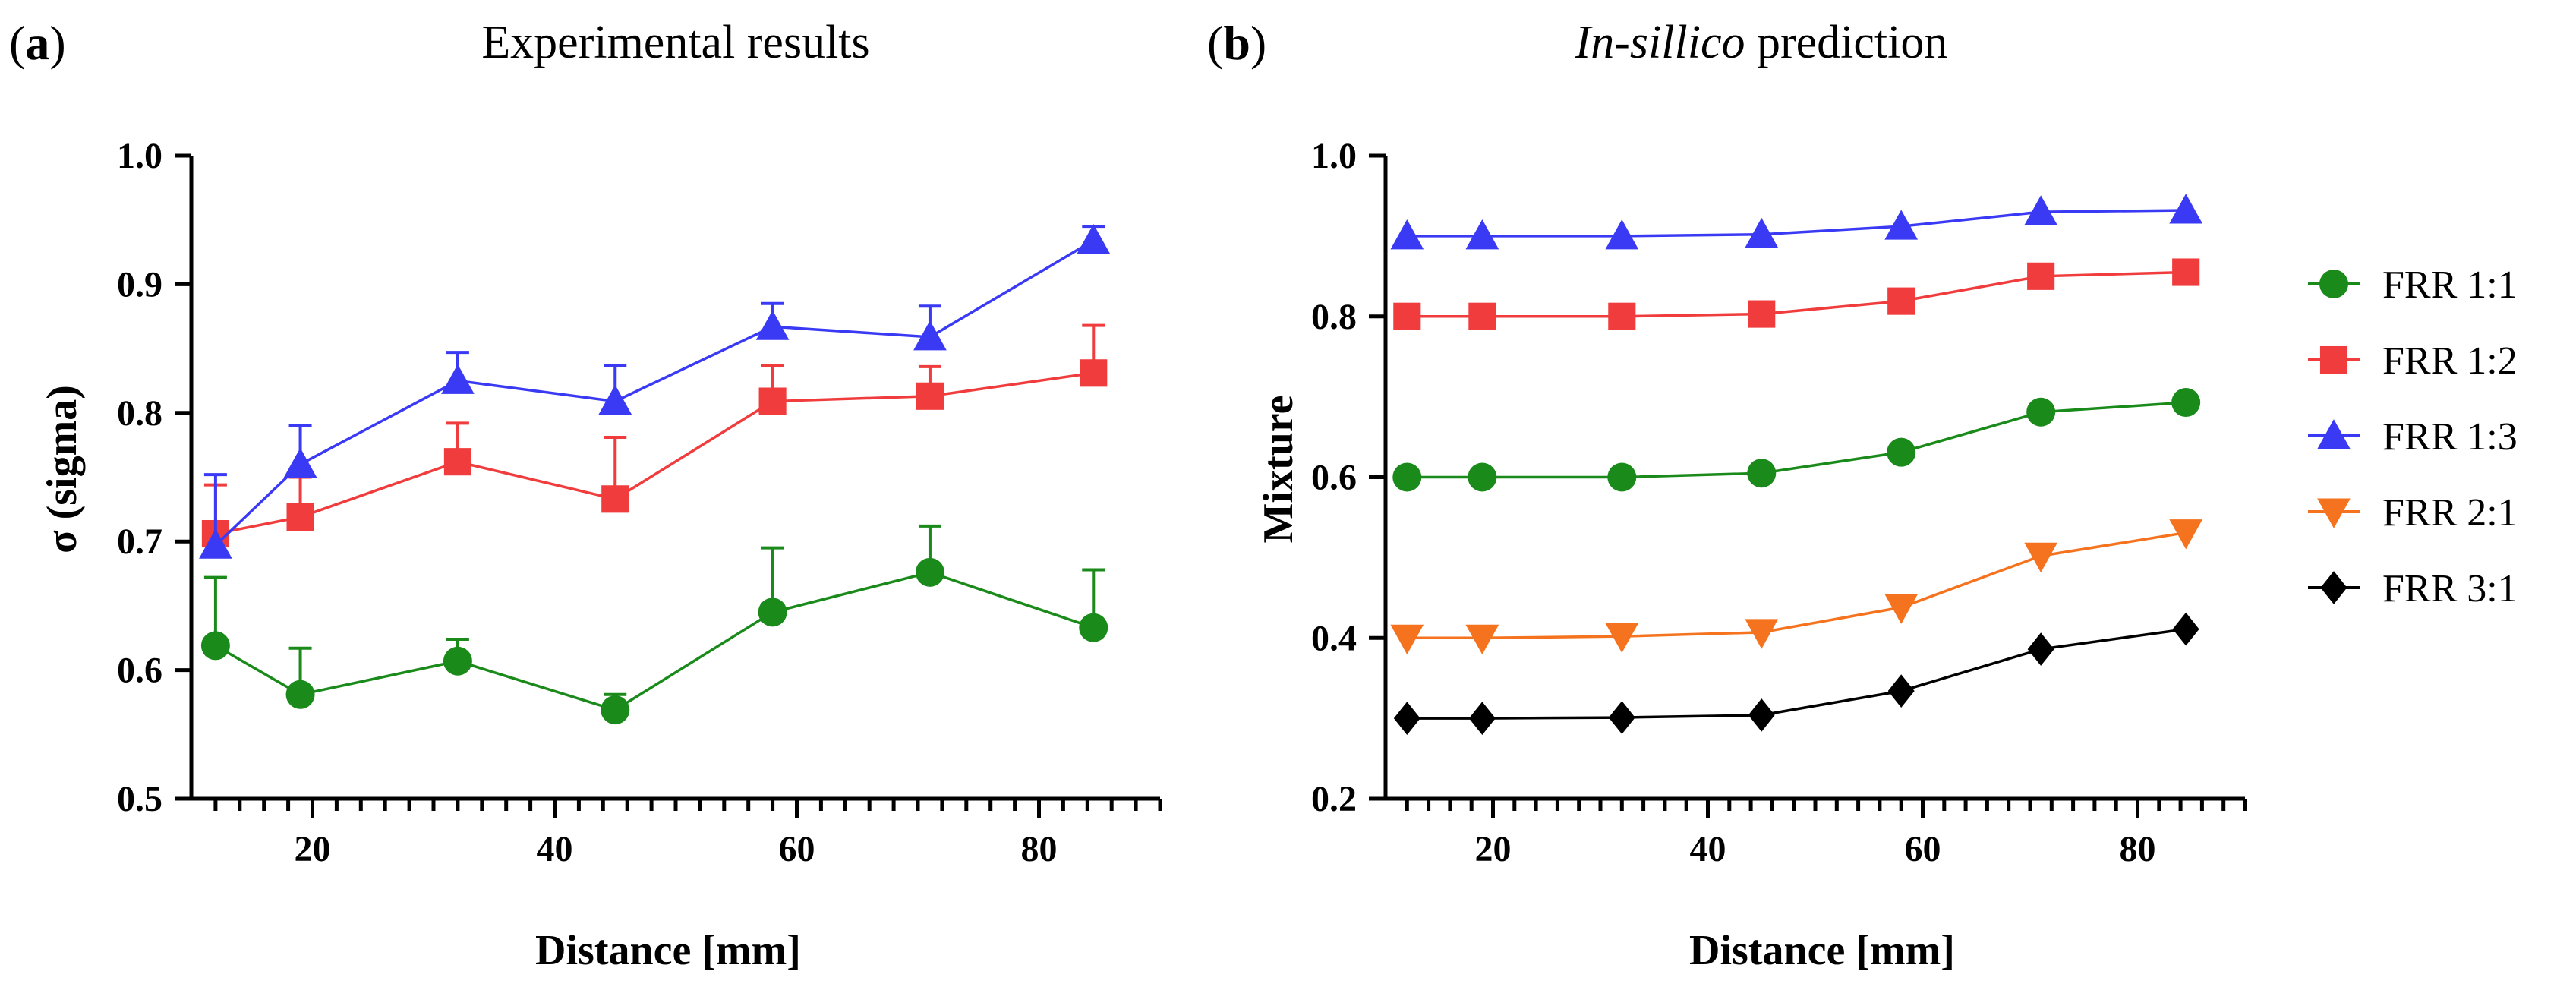 This screenshot has width=2576, height=987. I want to click on chart-a-x-tick-label: 80, so click(1039, 849).